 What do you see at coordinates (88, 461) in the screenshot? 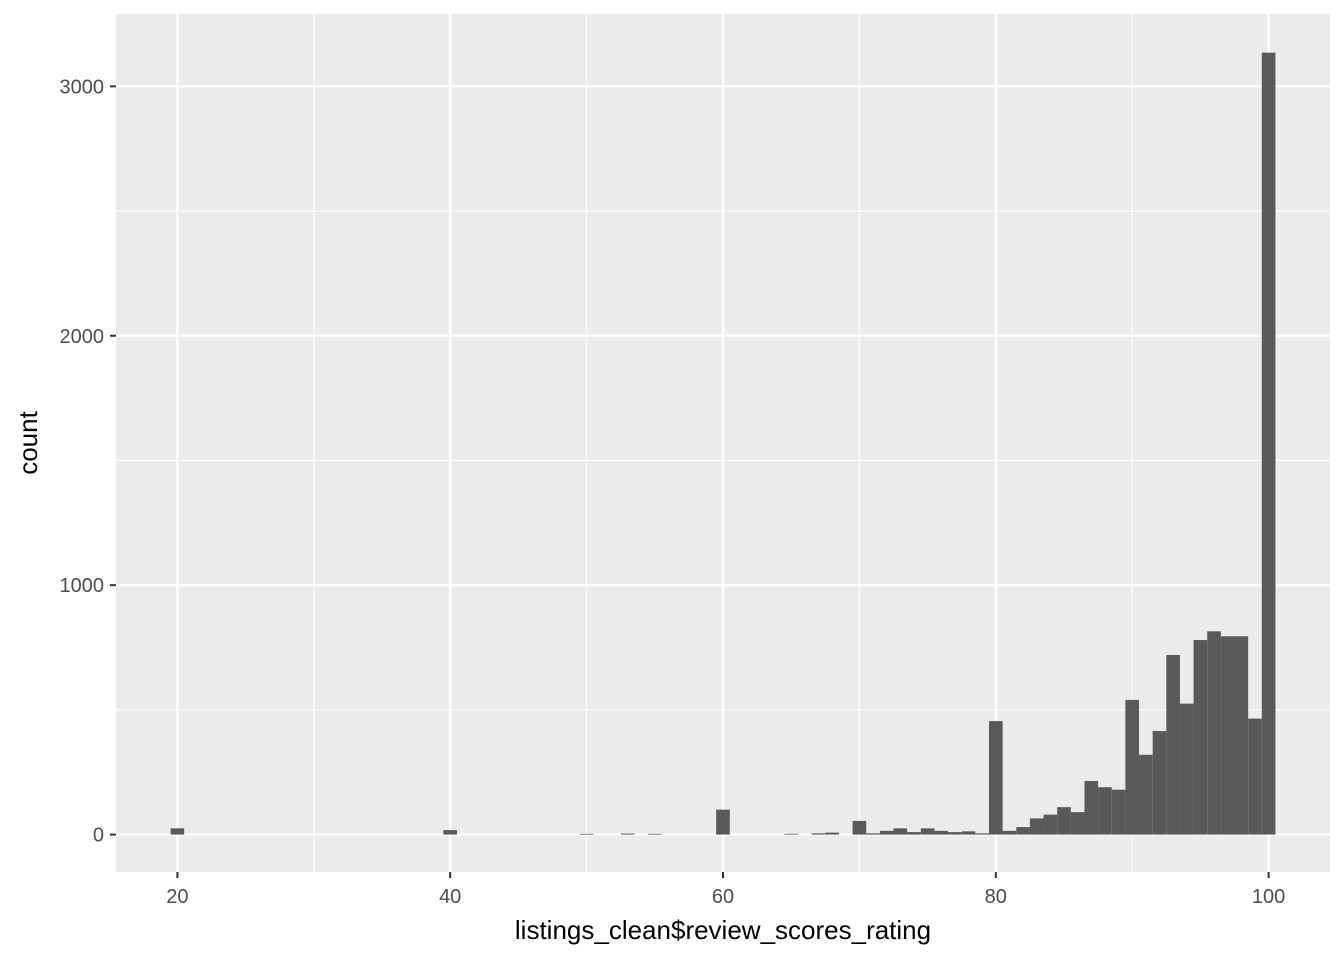
I see `y-axis: 0 1000 2000 3000` at bounding box center [88, 461].